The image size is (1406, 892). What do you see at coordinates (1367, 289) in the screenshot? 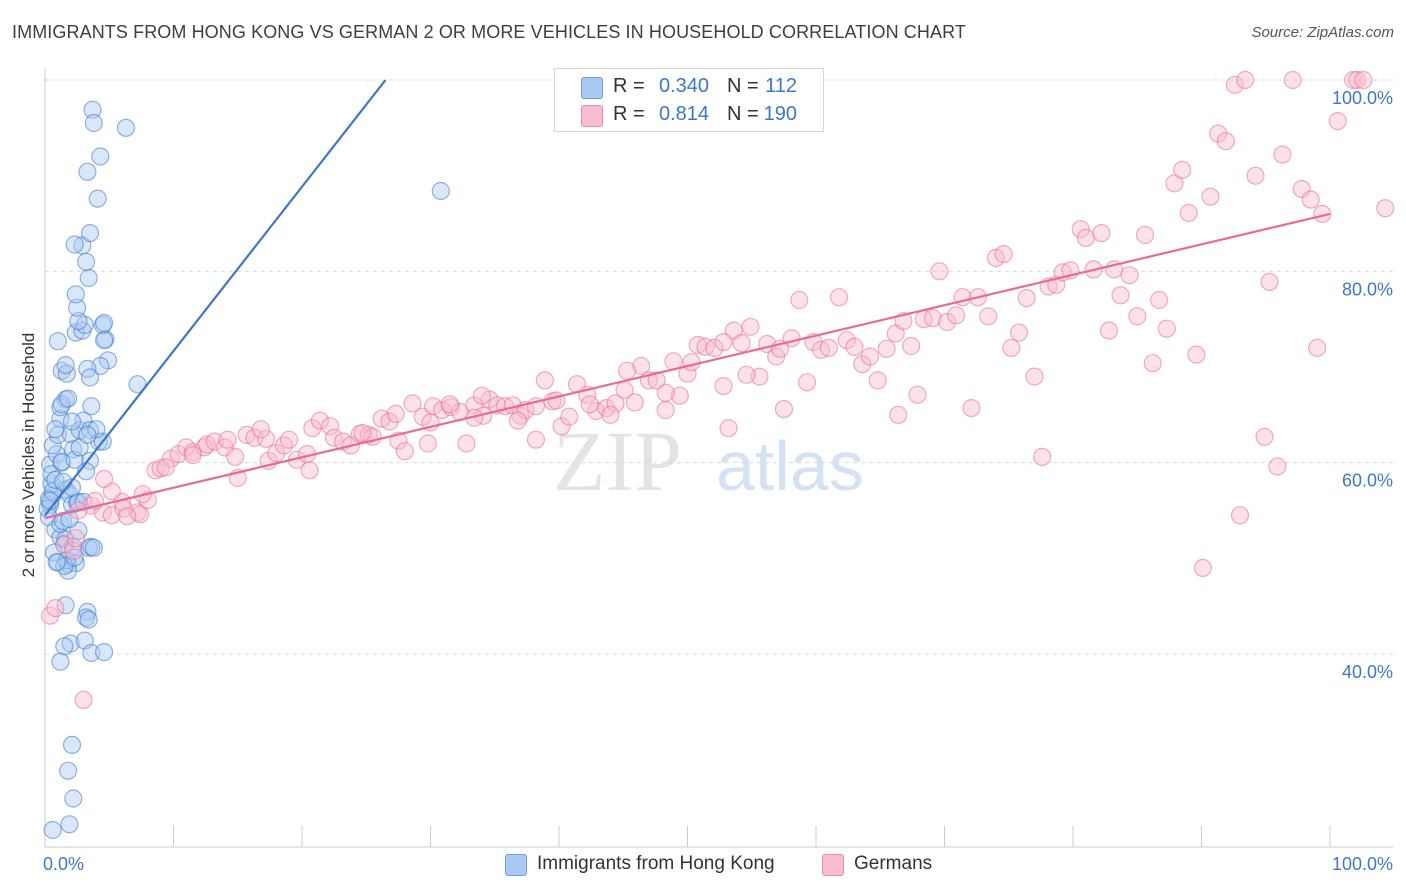
I see `y-tick-label: 80.0%` at bounding box center [1367, 289].